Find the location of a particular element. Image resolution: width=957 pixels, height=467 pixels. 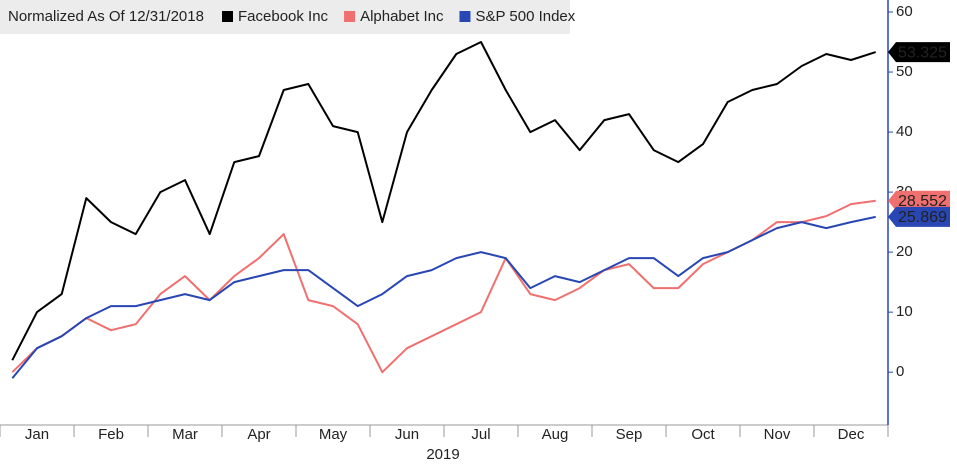

last-value-label: 53.325 is located at coordinates (922, 52).